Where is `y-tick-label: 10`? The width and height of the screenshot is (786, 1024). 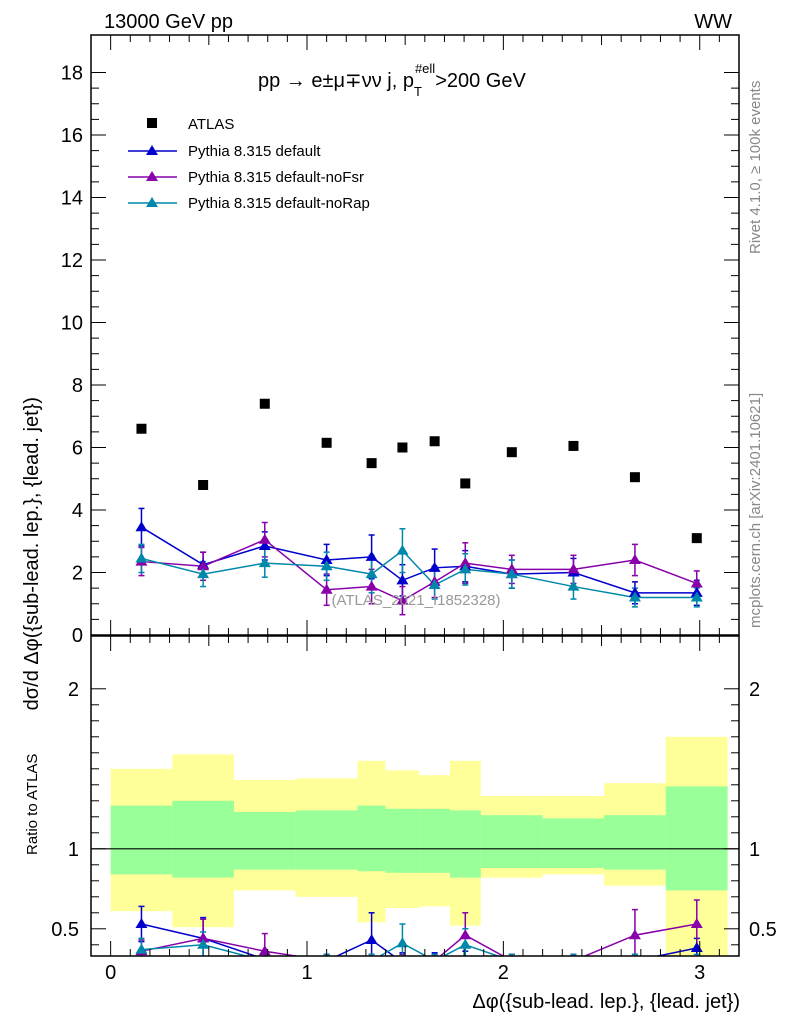 y-tick-label: 10 is located at coordinates (72, 324).